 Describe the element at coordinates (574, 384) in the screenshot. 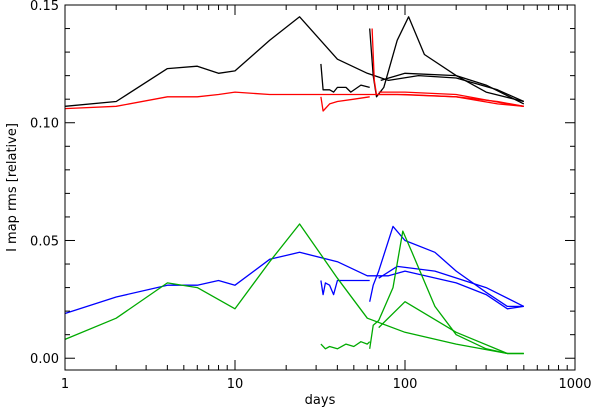

I see `x-tick-label: 1000` at that location.